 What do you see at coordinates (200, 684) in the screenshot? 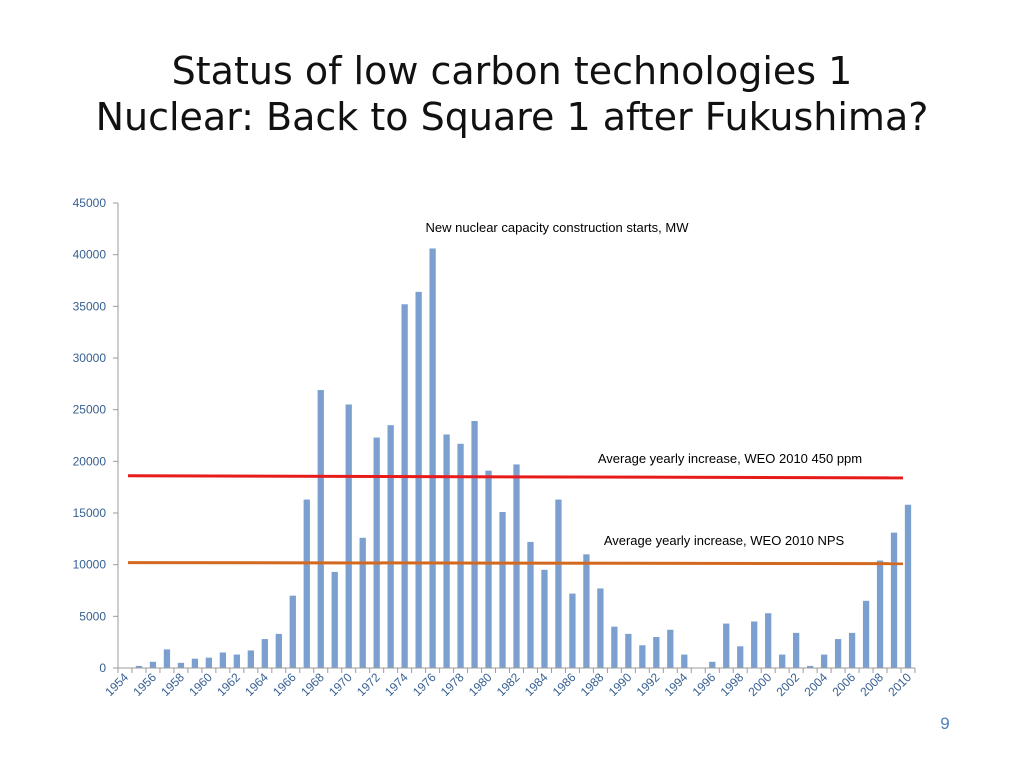
I see `x-tick-label: 1960` at bounding box center [200, 684].